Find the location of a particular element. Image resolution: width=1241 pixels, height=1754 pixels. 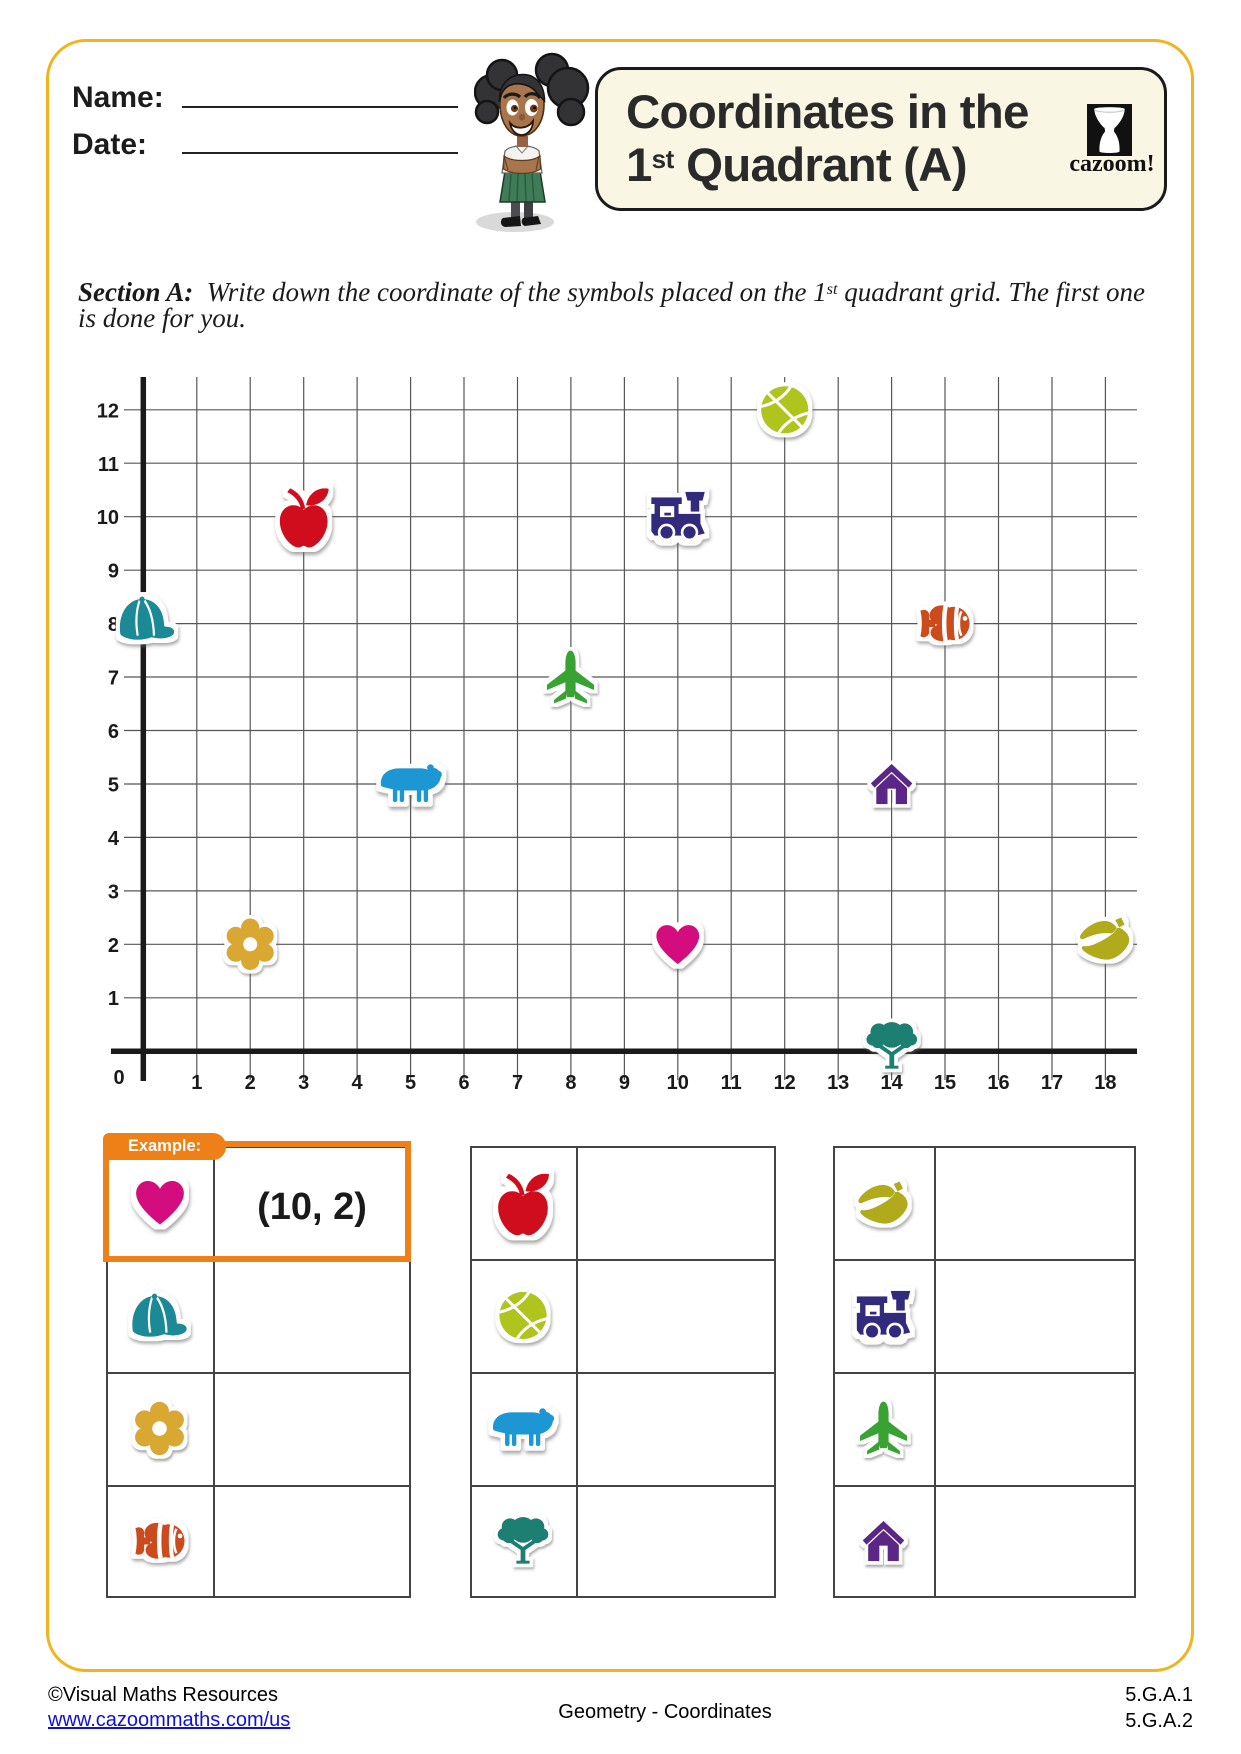

svg-text: 17 is located at coordinates (1052, 1083).